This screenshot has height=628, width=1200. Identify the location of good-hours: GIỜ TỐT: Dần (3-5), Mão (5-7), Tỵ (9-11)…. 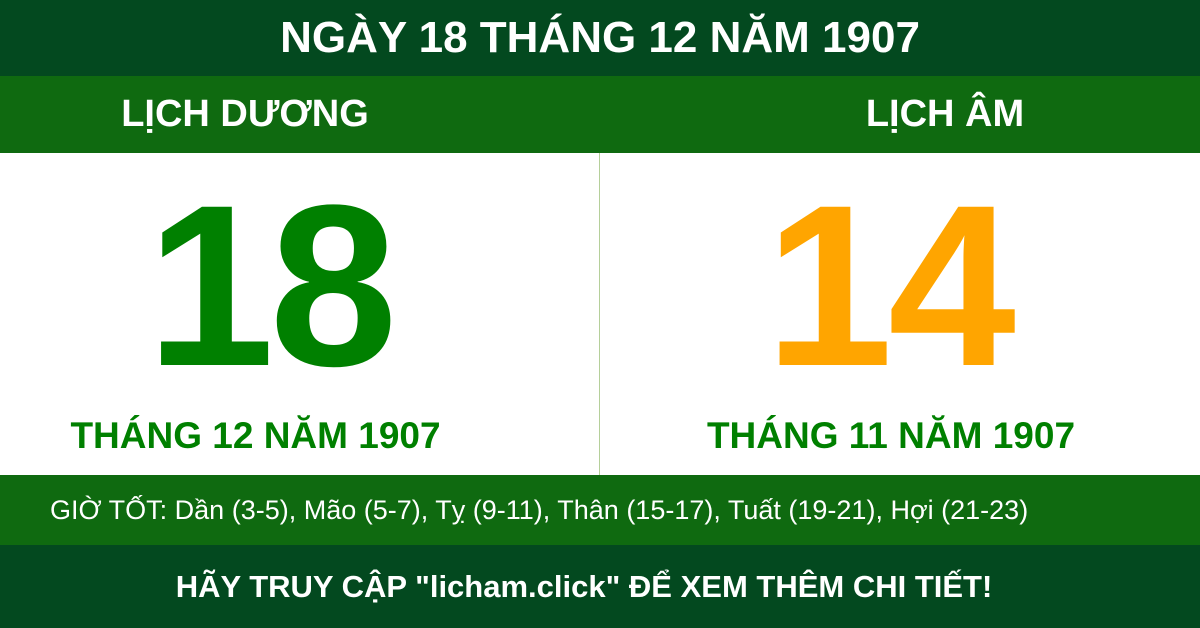
(600, 510).